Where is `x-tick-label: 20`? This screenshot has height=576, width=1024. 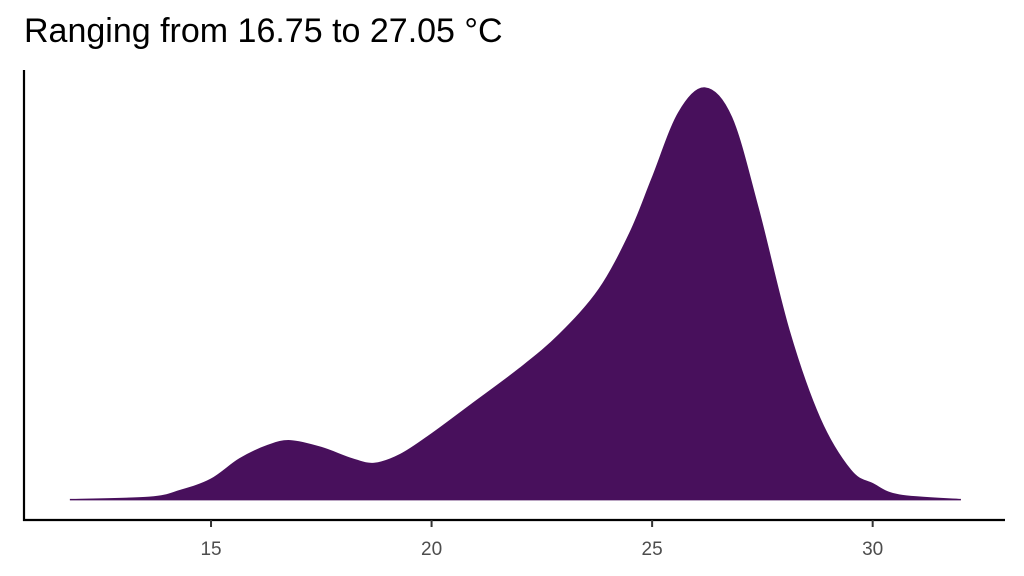 x-tick-label: 20 is located at coordinates (431, 549).